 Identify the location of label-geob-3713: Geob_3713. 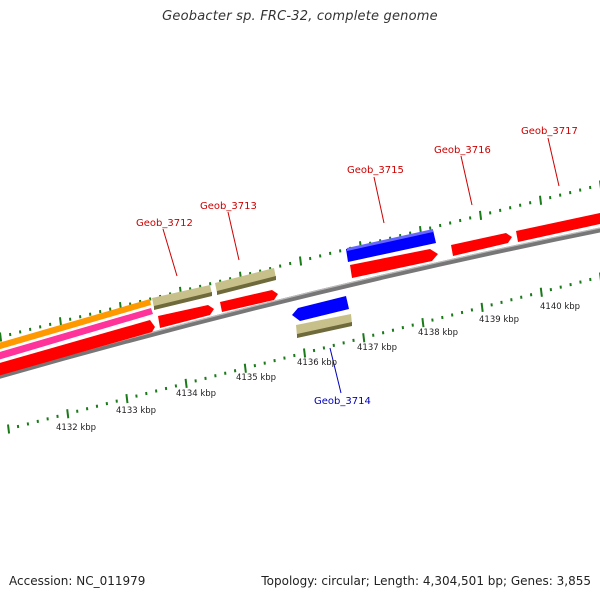
(228, 206).